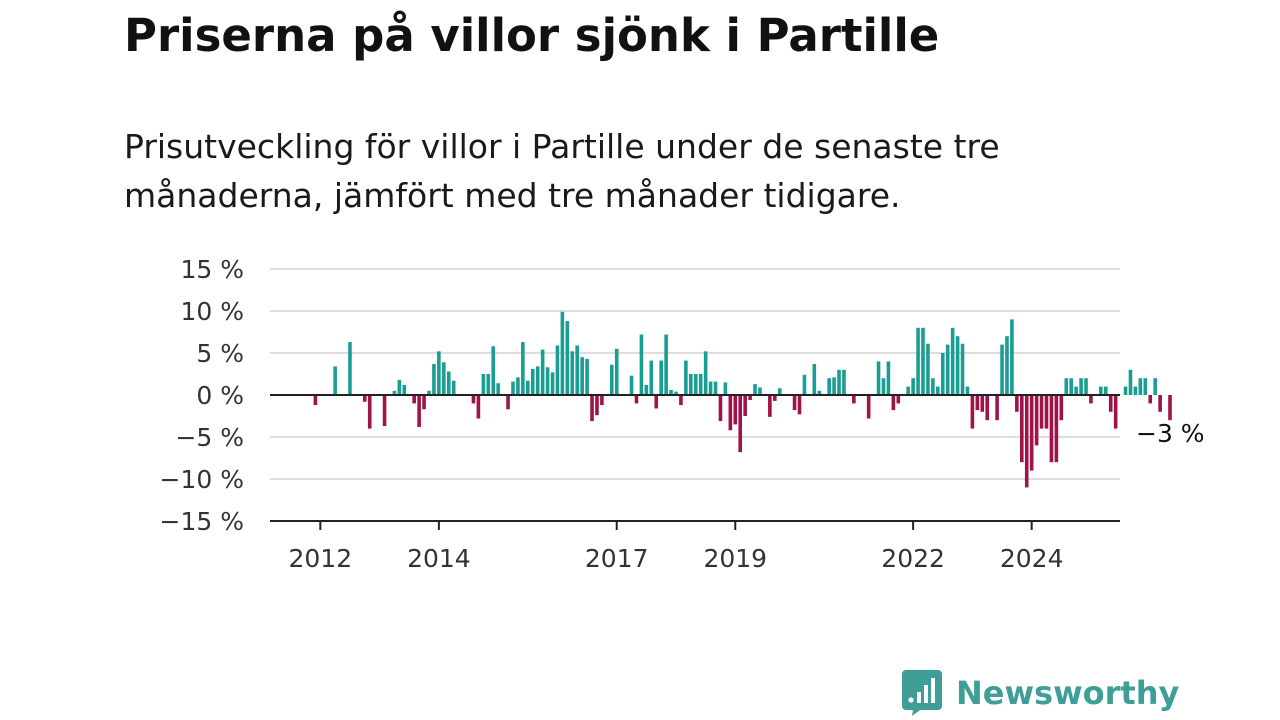 The image size is (1280, 720). What do you see at coordinates (1170, 433) in the screenshot?
I see `latest-value-label: −3 %` at bounding box center [1170, 433].